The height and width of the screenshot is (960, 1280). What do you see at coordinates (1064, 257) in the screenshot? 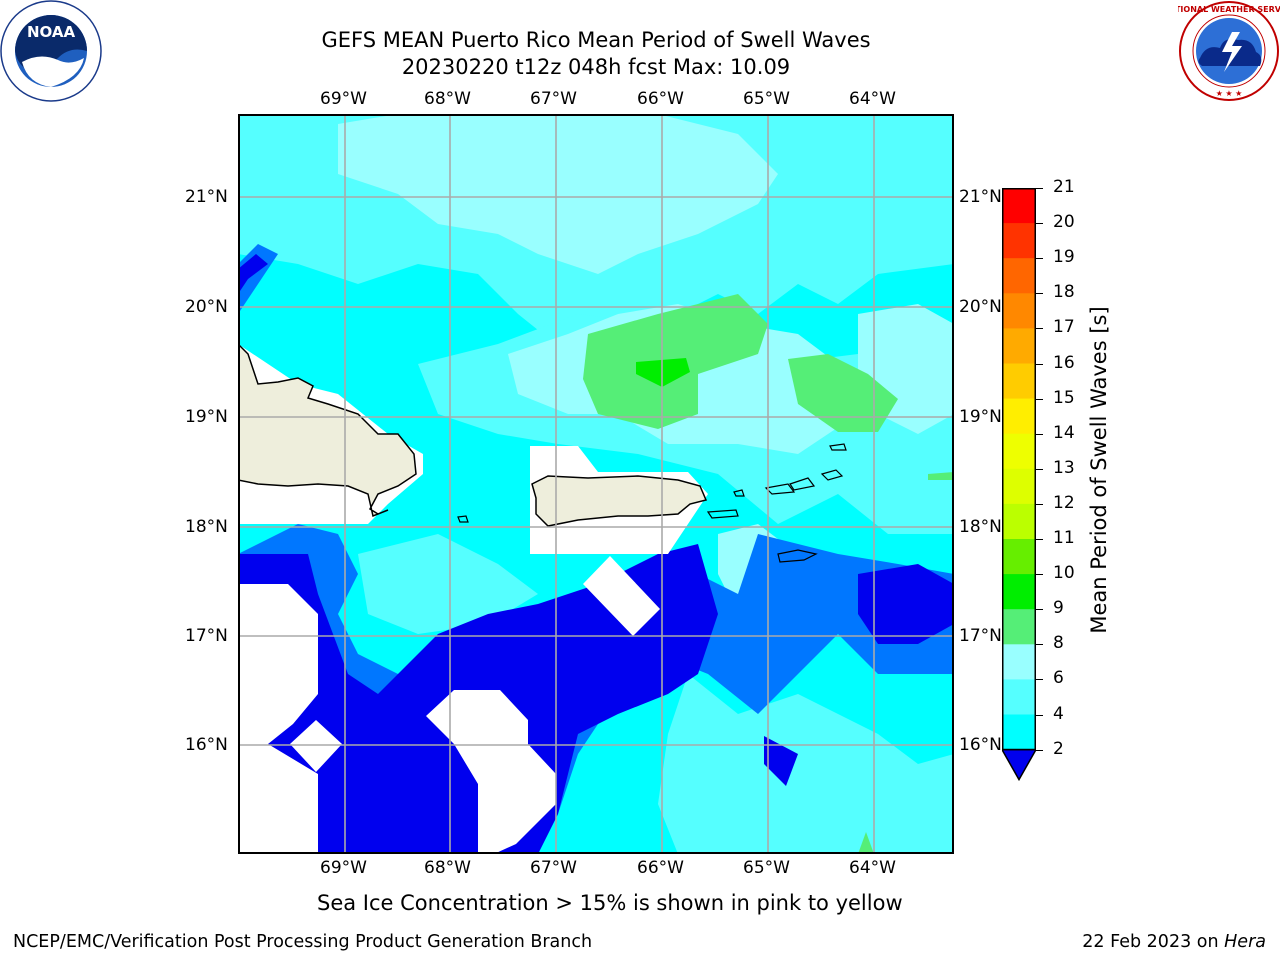
I see `colorbar-tick-label: 19` at bounding box center [1064, 257].